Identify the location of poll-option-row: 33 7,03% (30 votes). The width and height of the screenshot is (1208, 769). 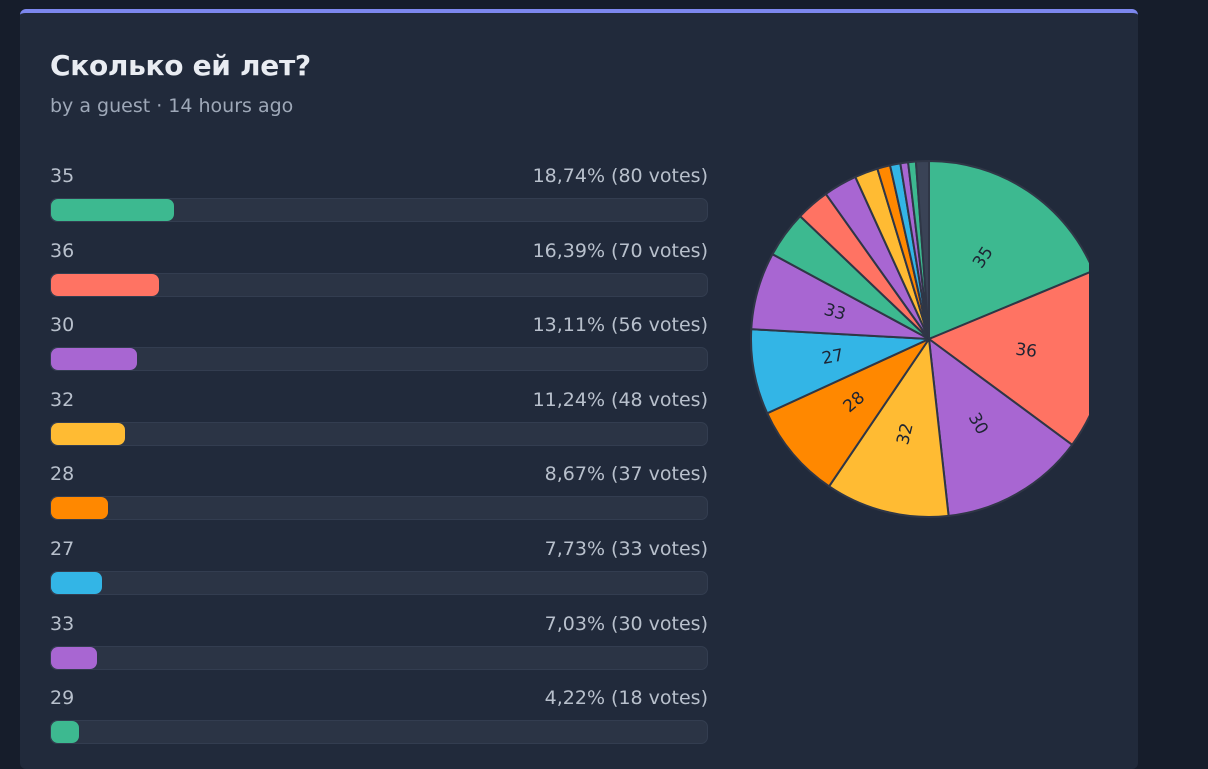
(379, 650).